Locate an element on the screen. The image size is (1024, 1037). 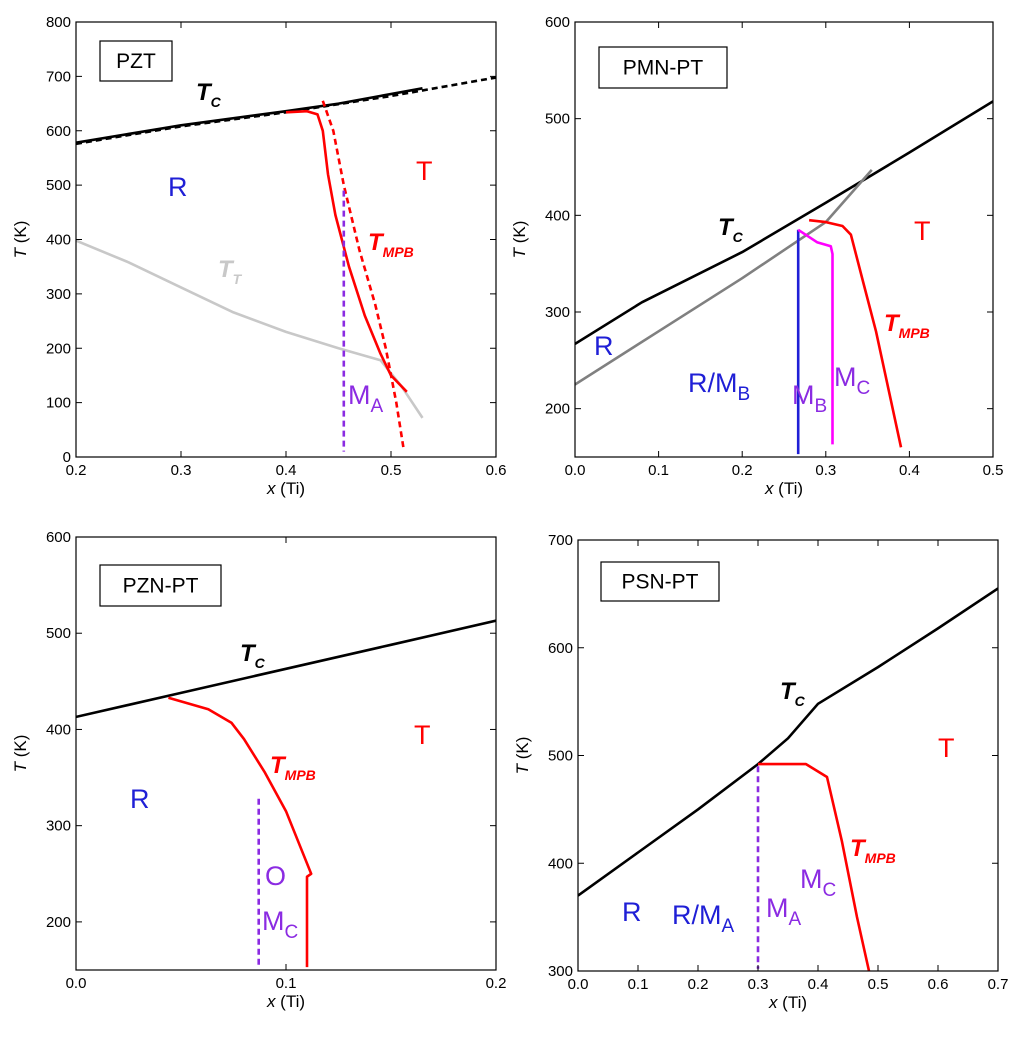
y-tick-label: 800 is located at coordinates (58, 22).